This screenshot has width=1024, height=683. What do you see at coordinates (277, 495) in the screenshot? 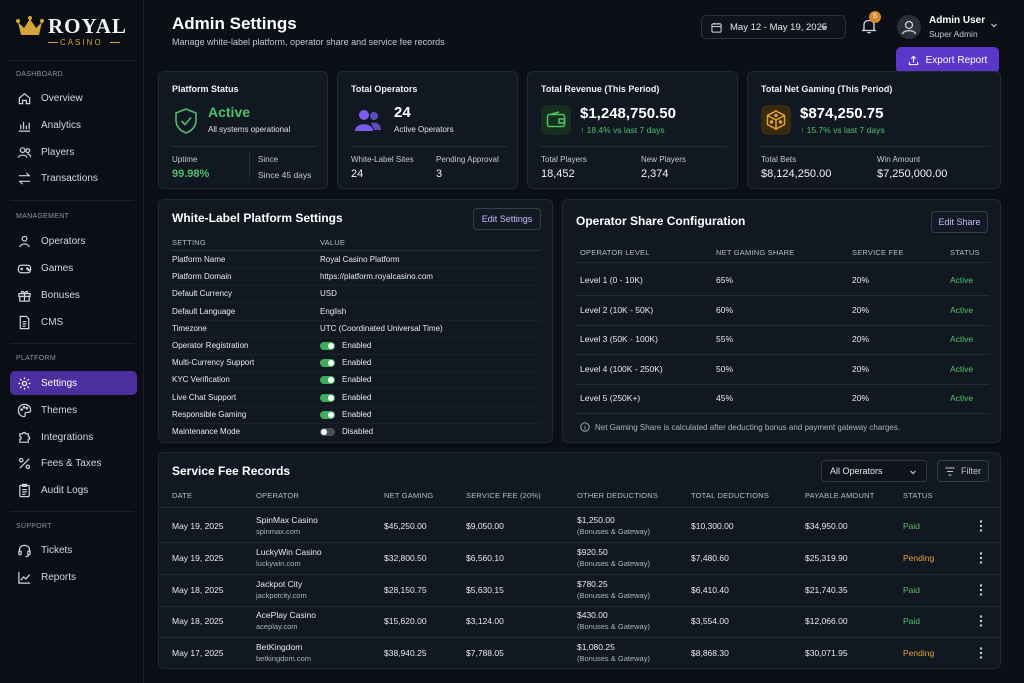
I see `column-header: OPERATOR` at bounding box center [277, 495].